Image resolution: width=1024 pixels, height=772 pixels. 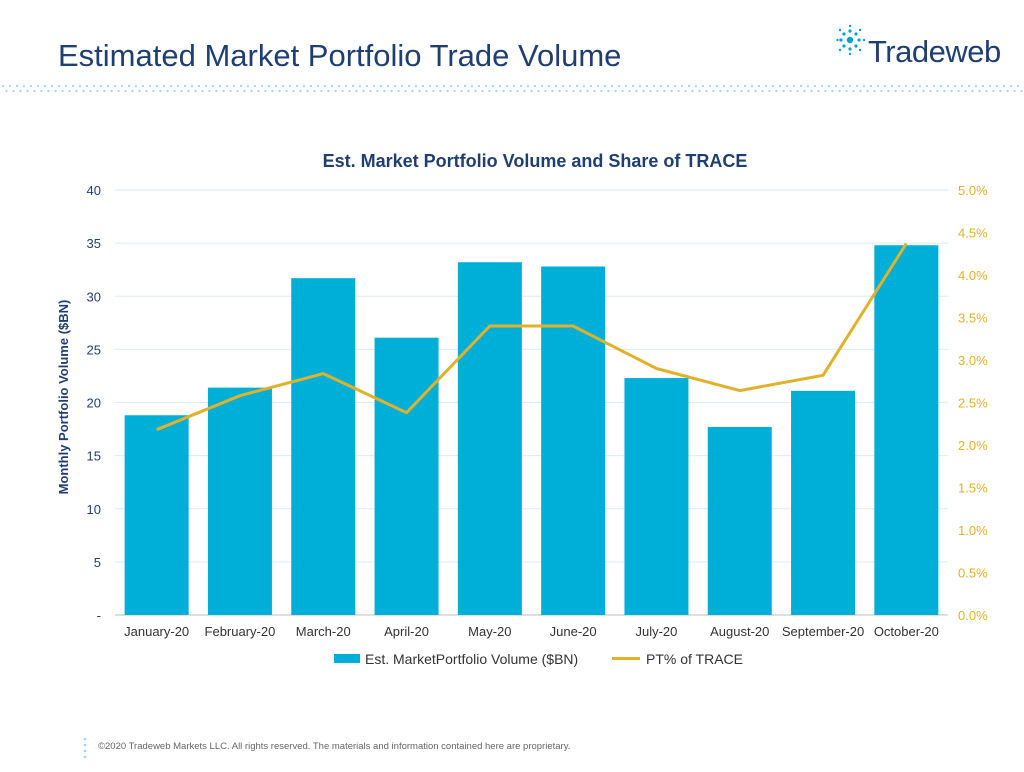 What do you see at coordinates (973, 360) in the screenshot?
I see `y2-tick-label: 3.0%` at bounding box center [973, 360].